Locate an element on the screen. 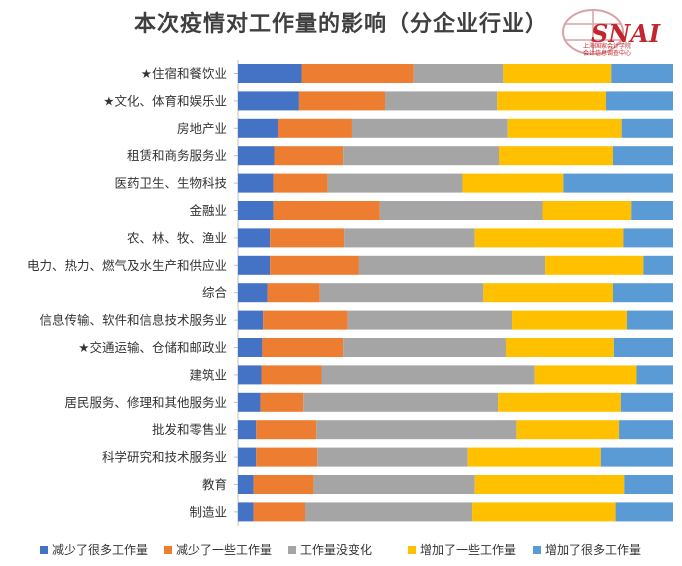 This screenshot has height=566, width=682. legend-label: 增加了一些工作量 is located at coordinates (468, 550).